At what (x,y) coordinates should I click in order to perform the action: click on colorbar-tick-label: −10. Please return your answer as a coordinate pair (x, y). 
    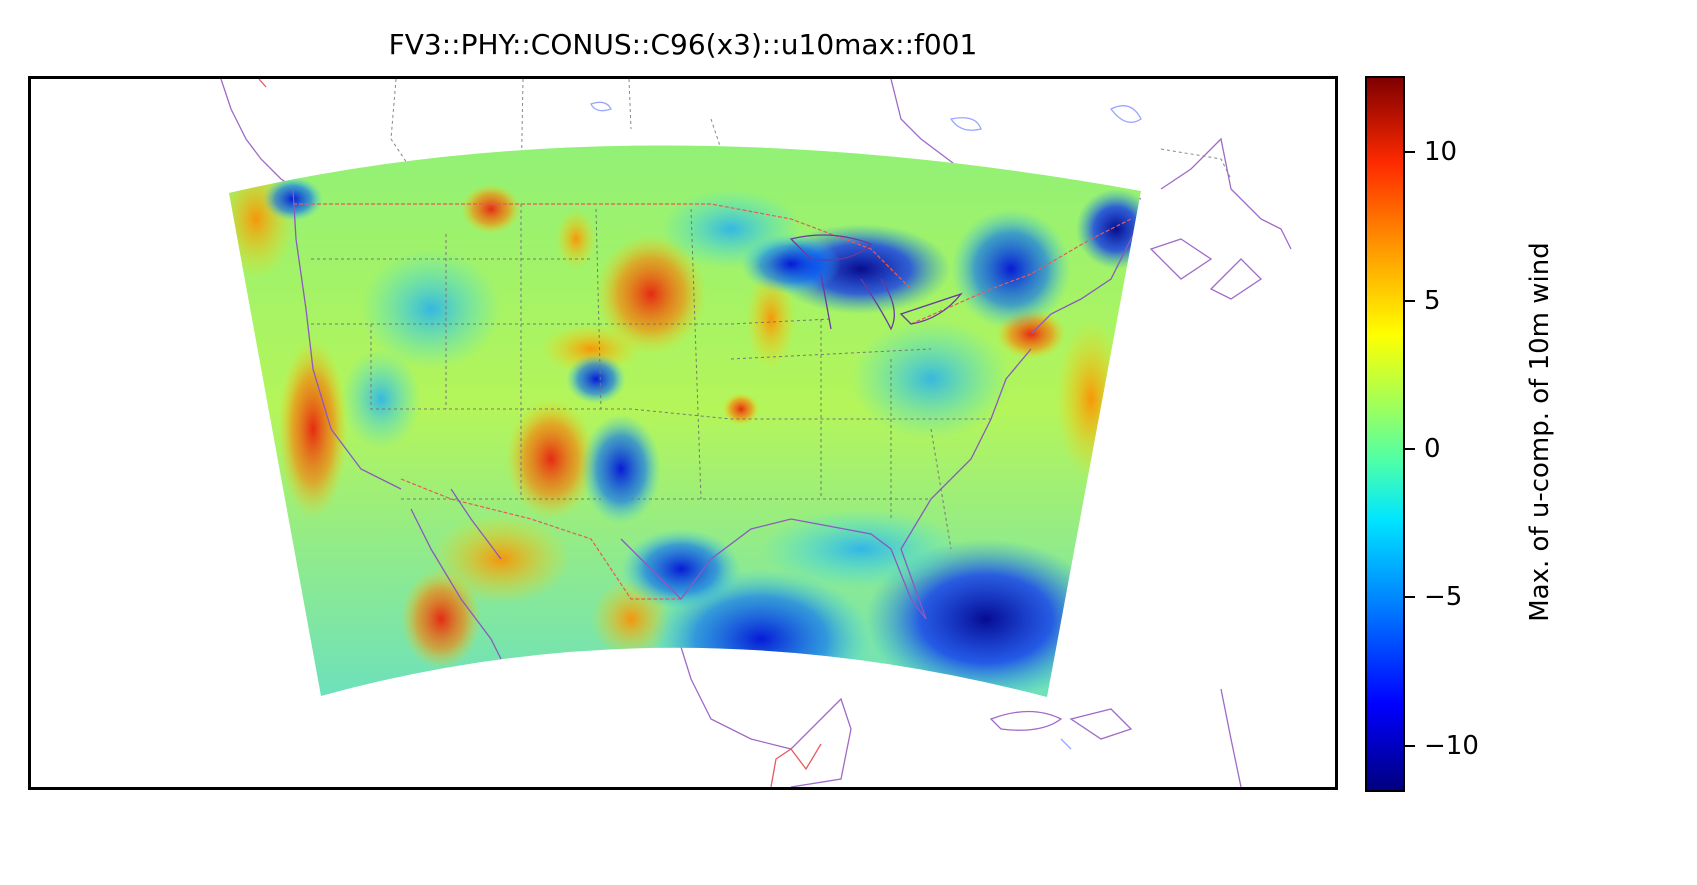
    Looking at the image, I should click on (1451, 745).